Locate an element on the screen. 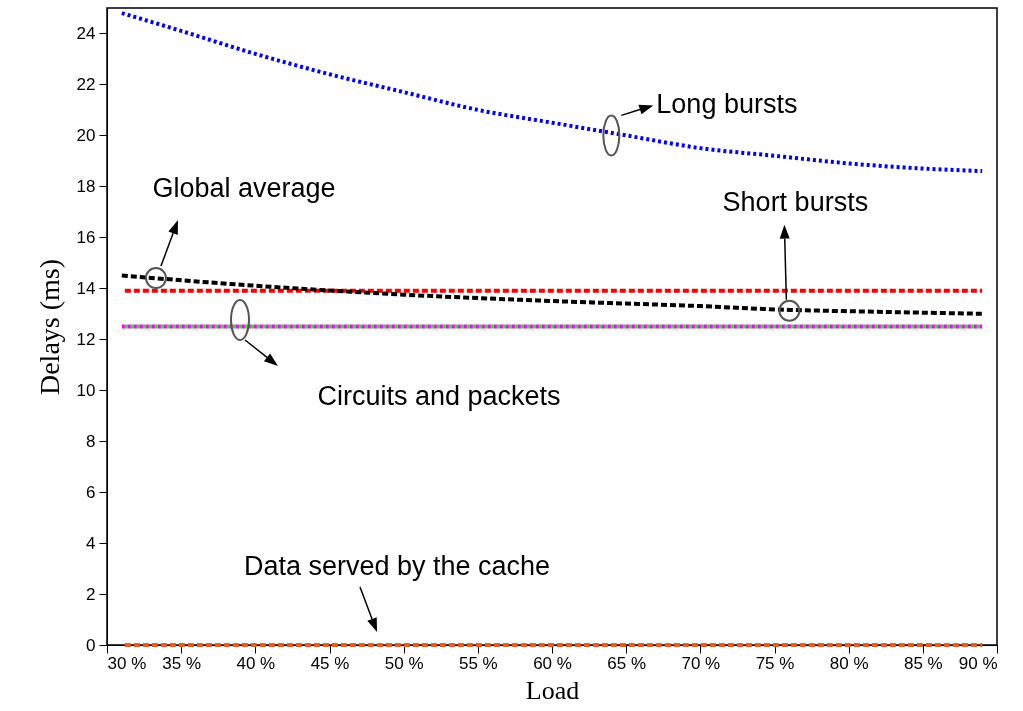 The width and height of the screenshot is (1023, 711). y-tick-label: 6 is located at coordinates (91, 492).